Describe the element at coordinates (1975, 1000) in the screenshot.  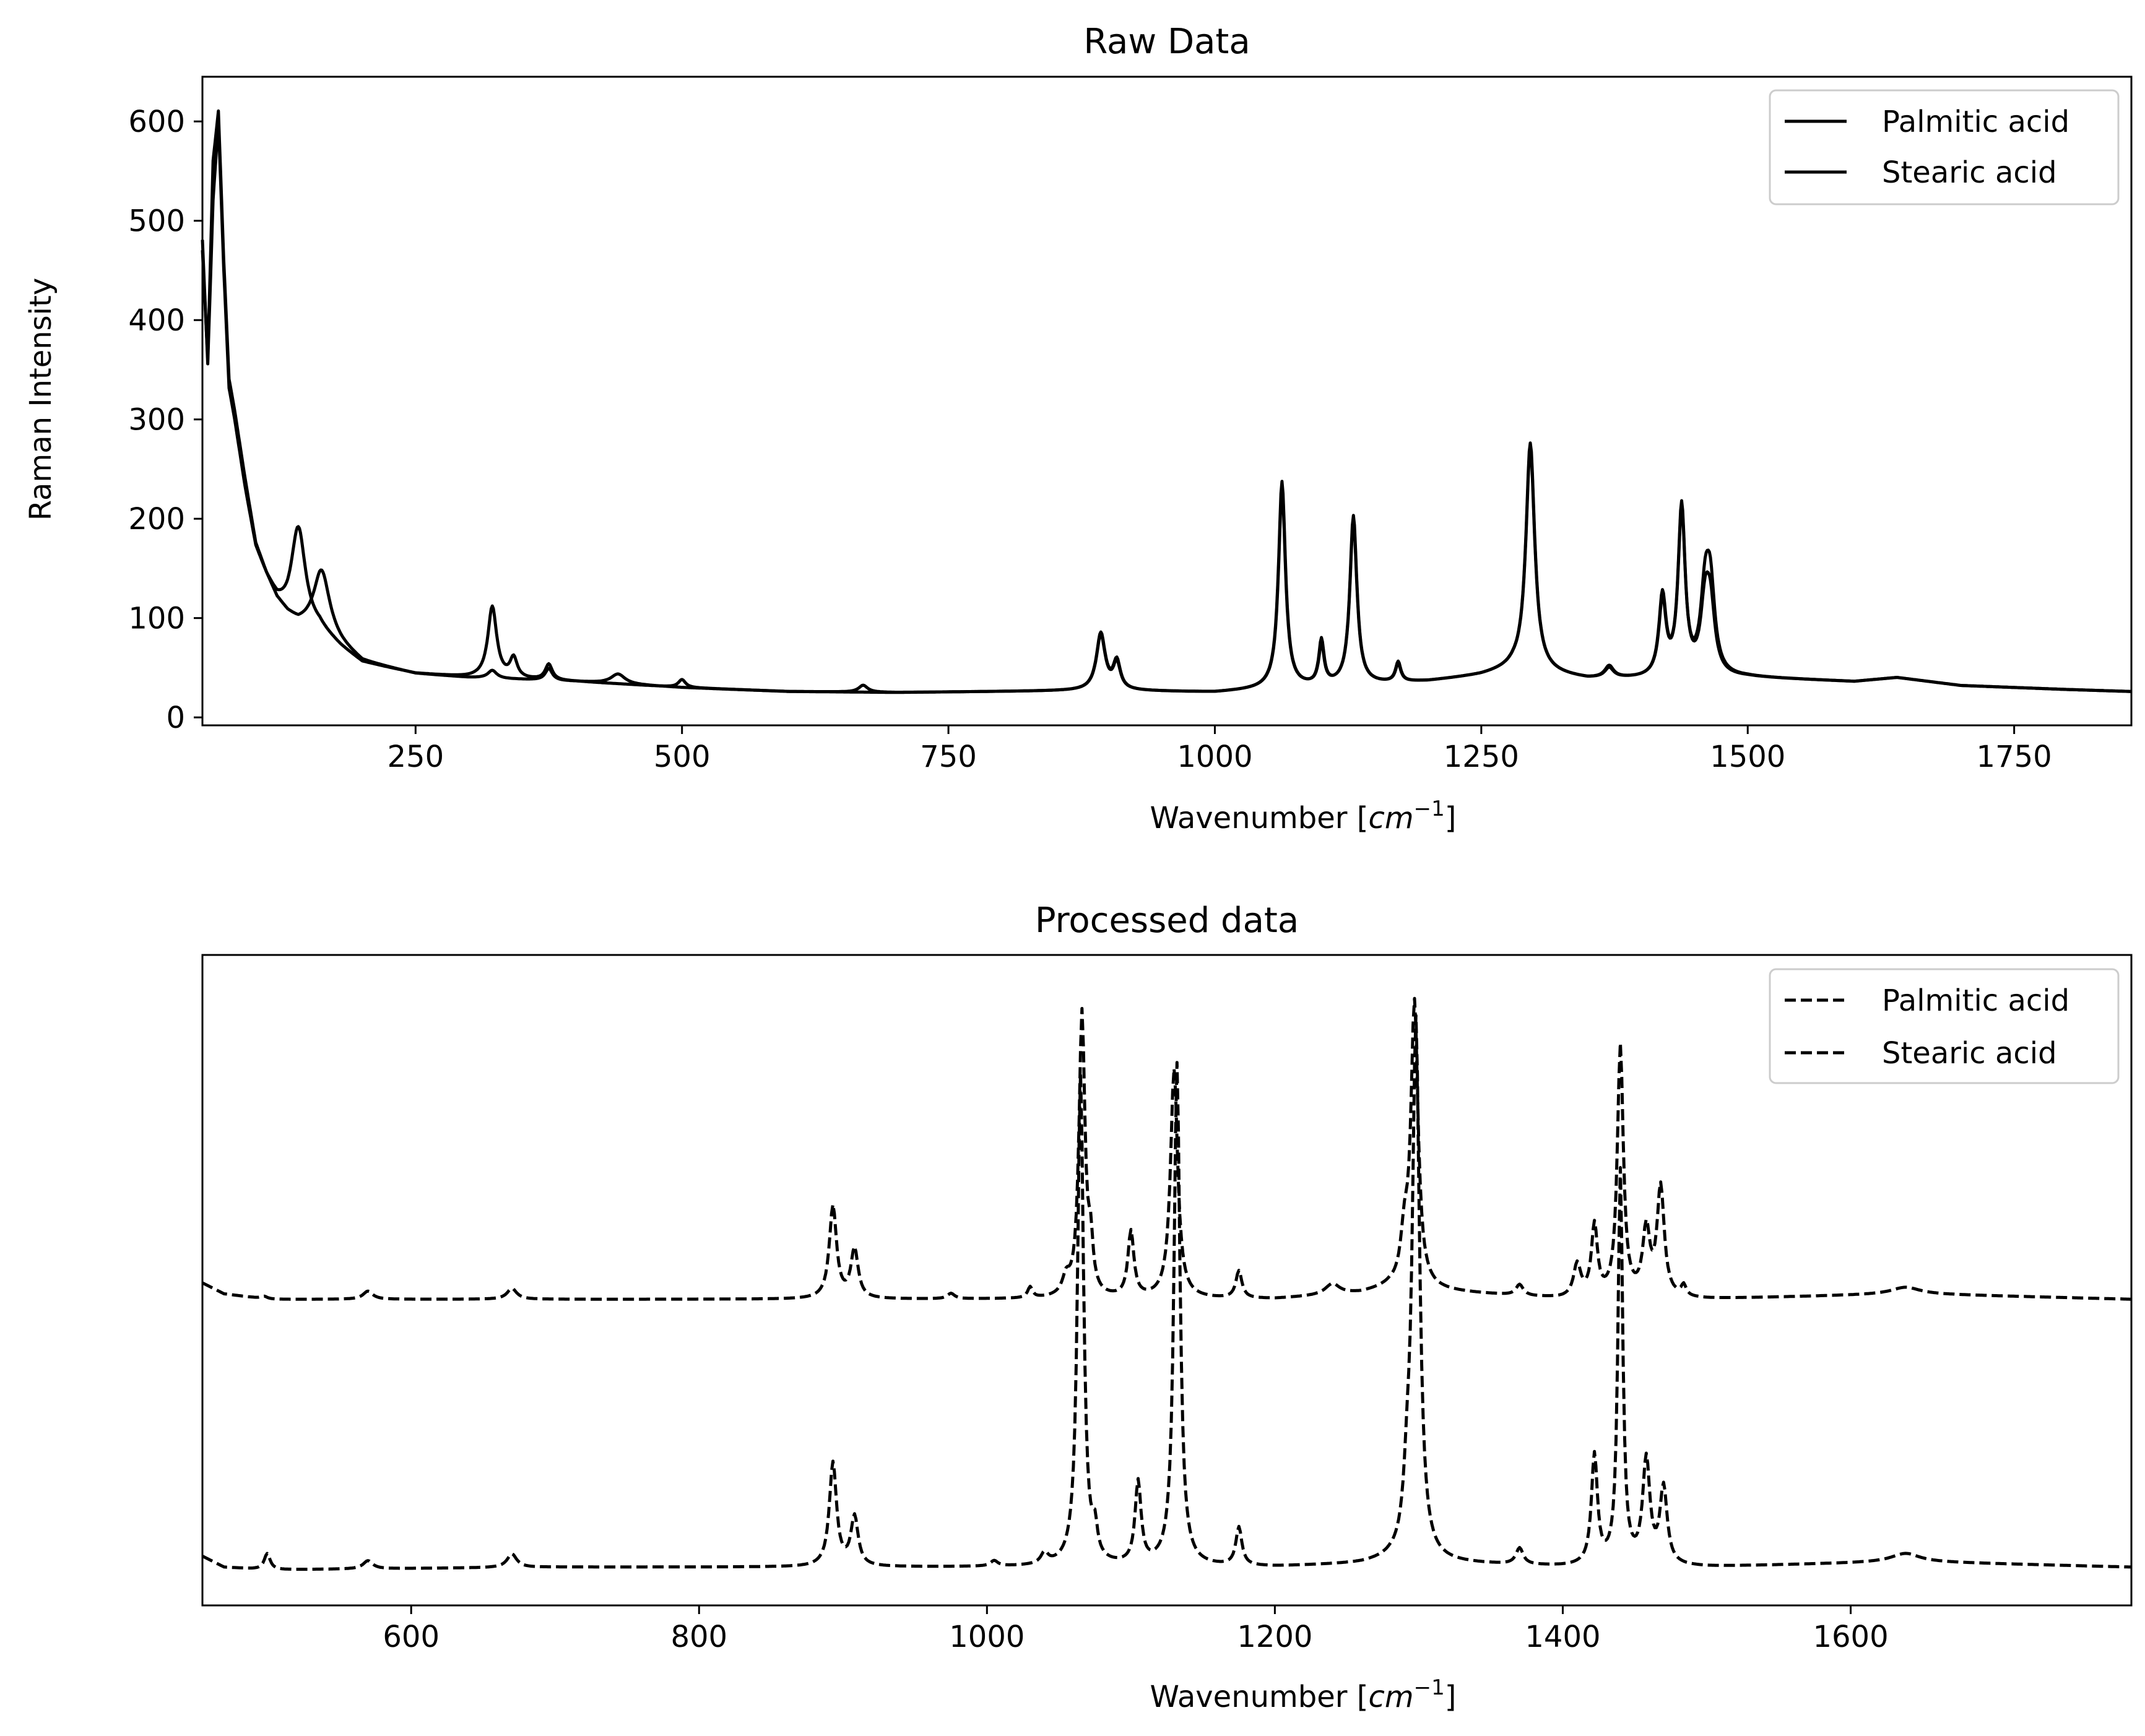
I see `processed-data-legend-label-palmitic: Palmitic acid` at that location.